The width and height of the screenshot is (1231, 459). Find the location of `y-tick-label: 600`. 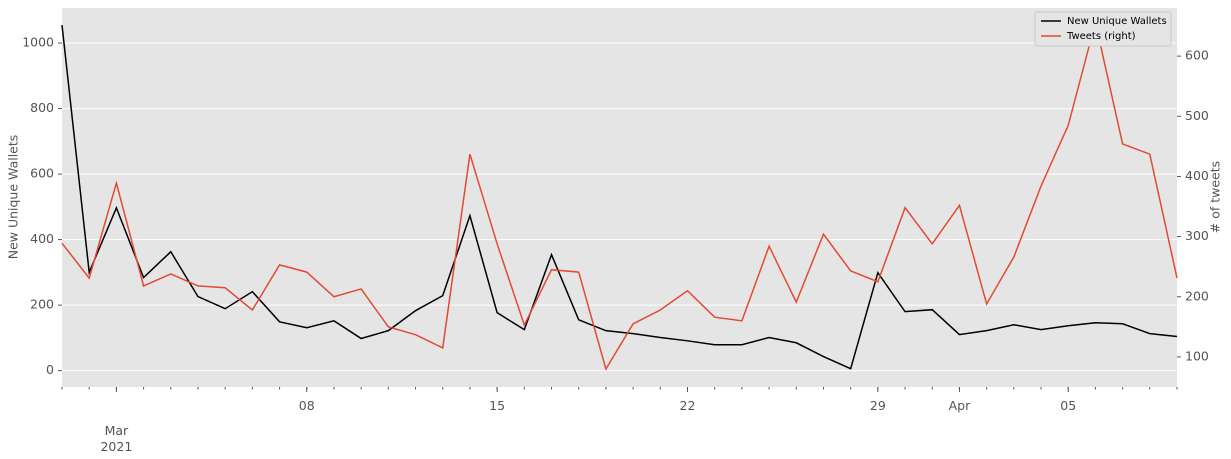

y-tick-label: 600 is located at coordinates (42, 173).